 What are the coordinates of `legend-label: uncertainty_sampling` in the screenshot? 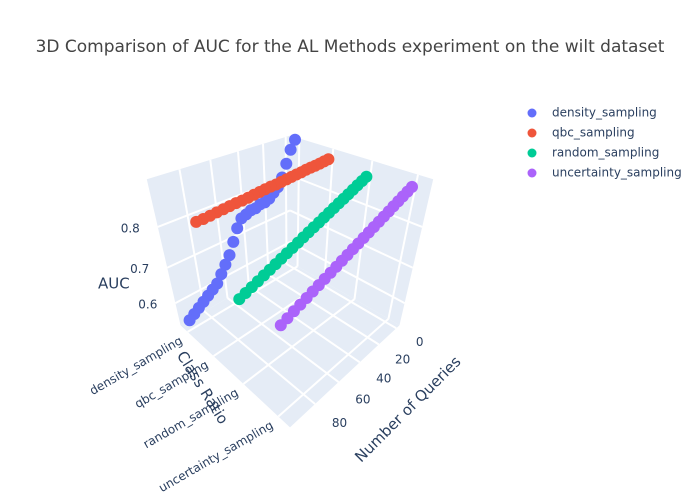 It's located at (617, 173).